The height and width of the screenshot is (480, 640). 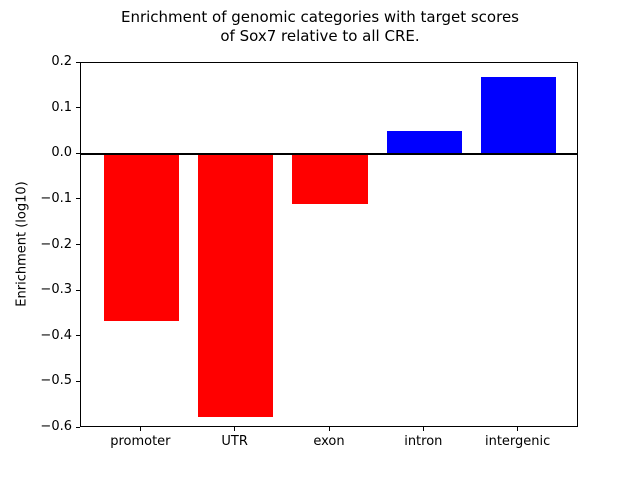 What do you see at coordinates (56, 244) in the screenshot?
I see `y-tick-label: −0.2` at bounding box center [56, 244].